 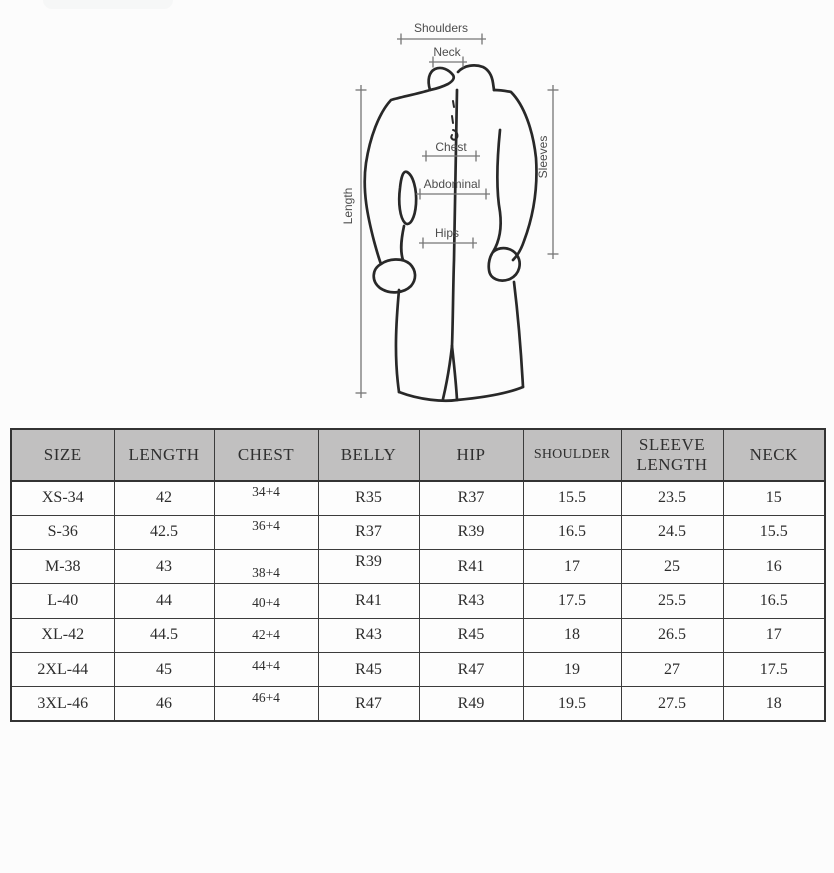 I want to click on chest-dimension, so click(x=451, y=156).